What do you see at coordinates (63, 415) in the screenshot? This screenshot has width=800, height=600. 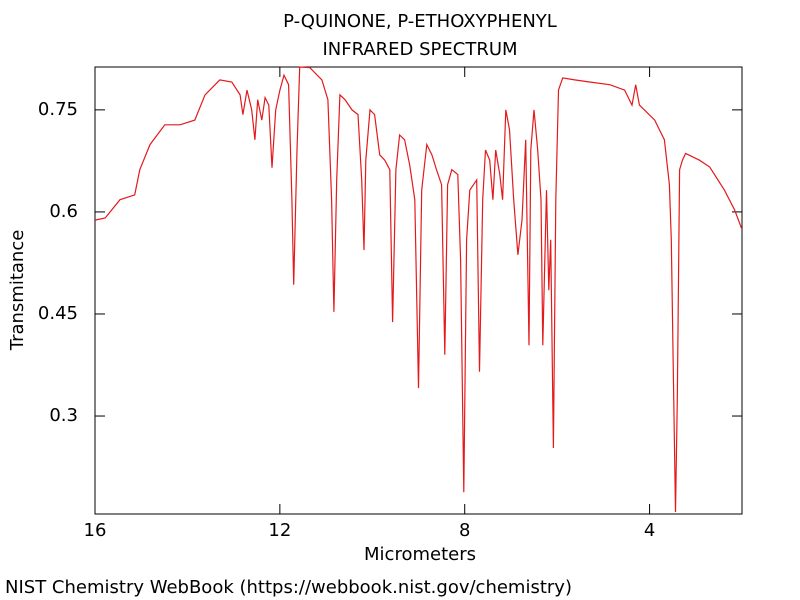 I see `y-tick-label: 0.3` at bounding box center [63, 415].